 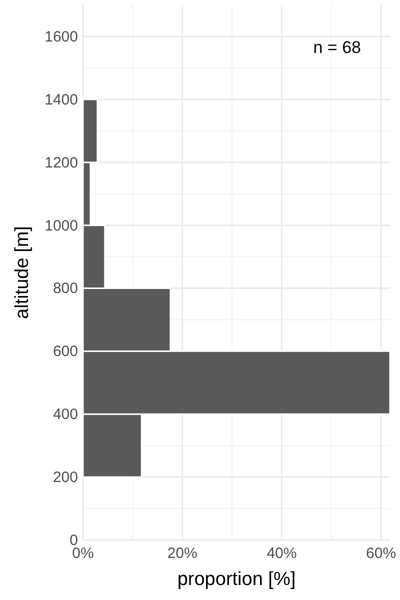 What do you see at coordinates (182, 553) in the screenshot?
I see `x-tick-label: 20%` at bounding box center [182, 553].